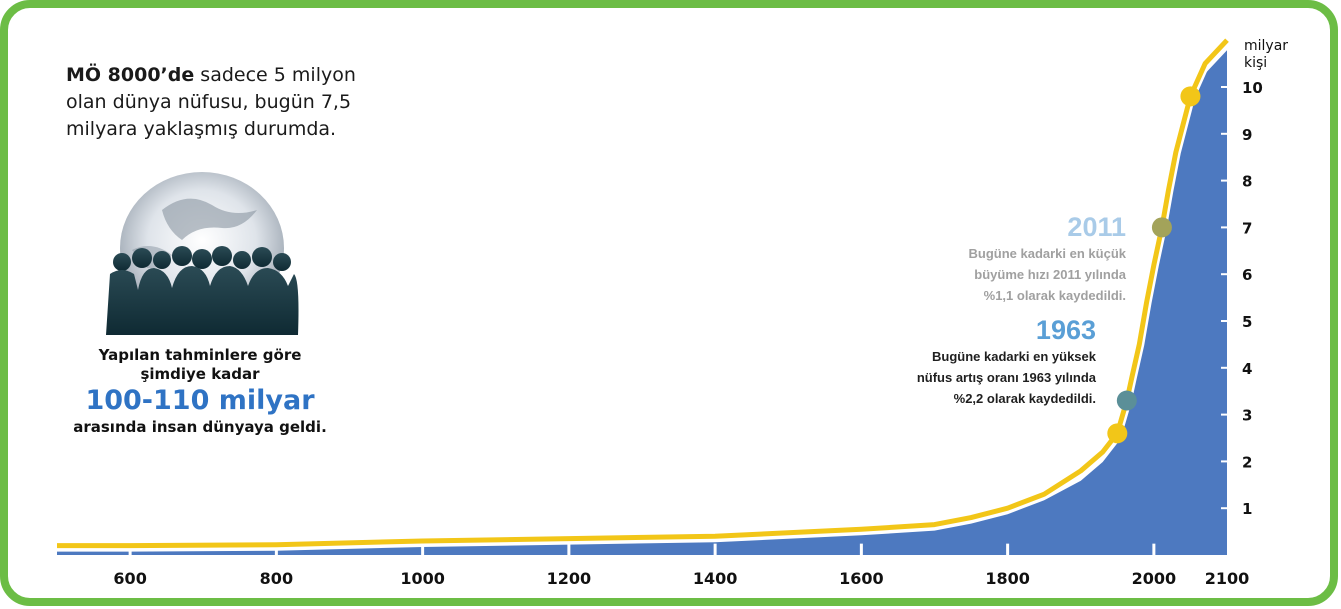  What do you see at coordinates (1227, 578) in the screenshot?
I see `x-tick-label-2100: 2100` at bounding box center [1227, 578].